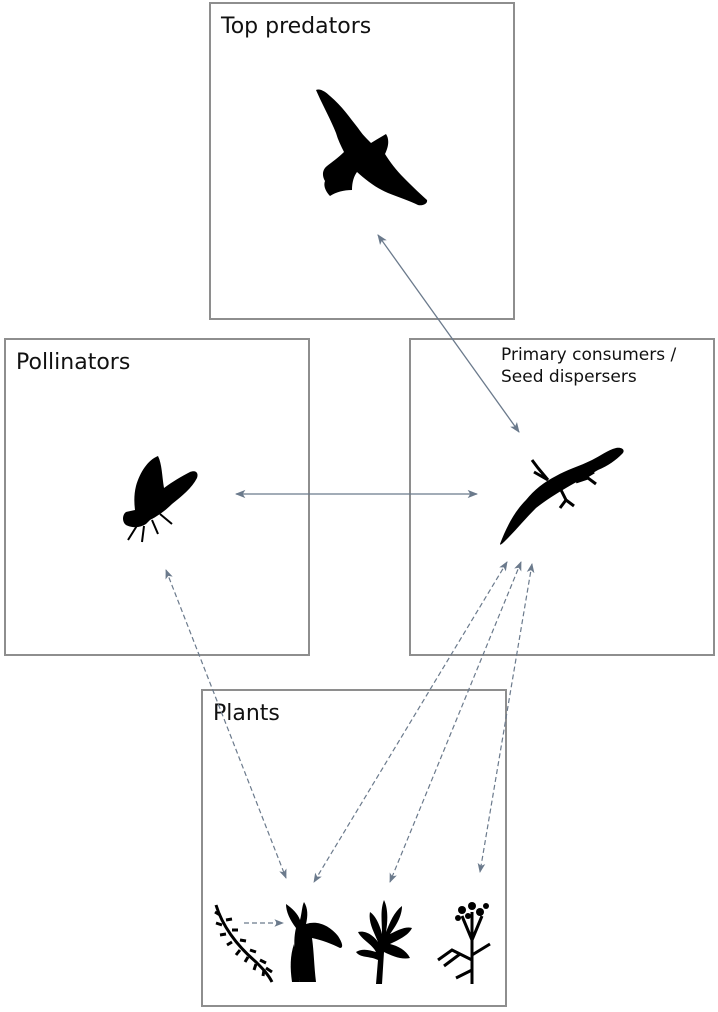 The width and height of the screenshot is (718, 1012). Describe the element at coordinates (226, 724) in the screenshot. I see `pollinator-plant-arrow` at that location.